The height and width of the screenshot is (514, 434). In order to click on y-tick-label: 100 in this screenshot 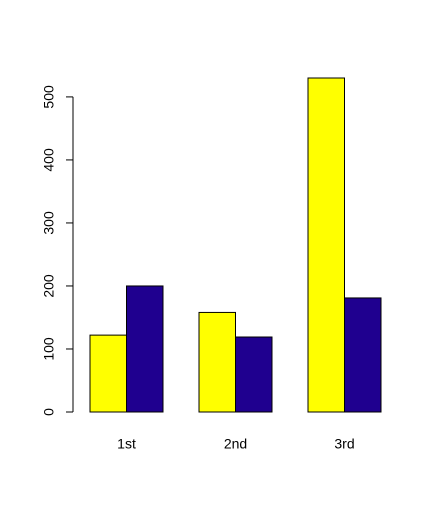, I will do `click(49, 349)`.